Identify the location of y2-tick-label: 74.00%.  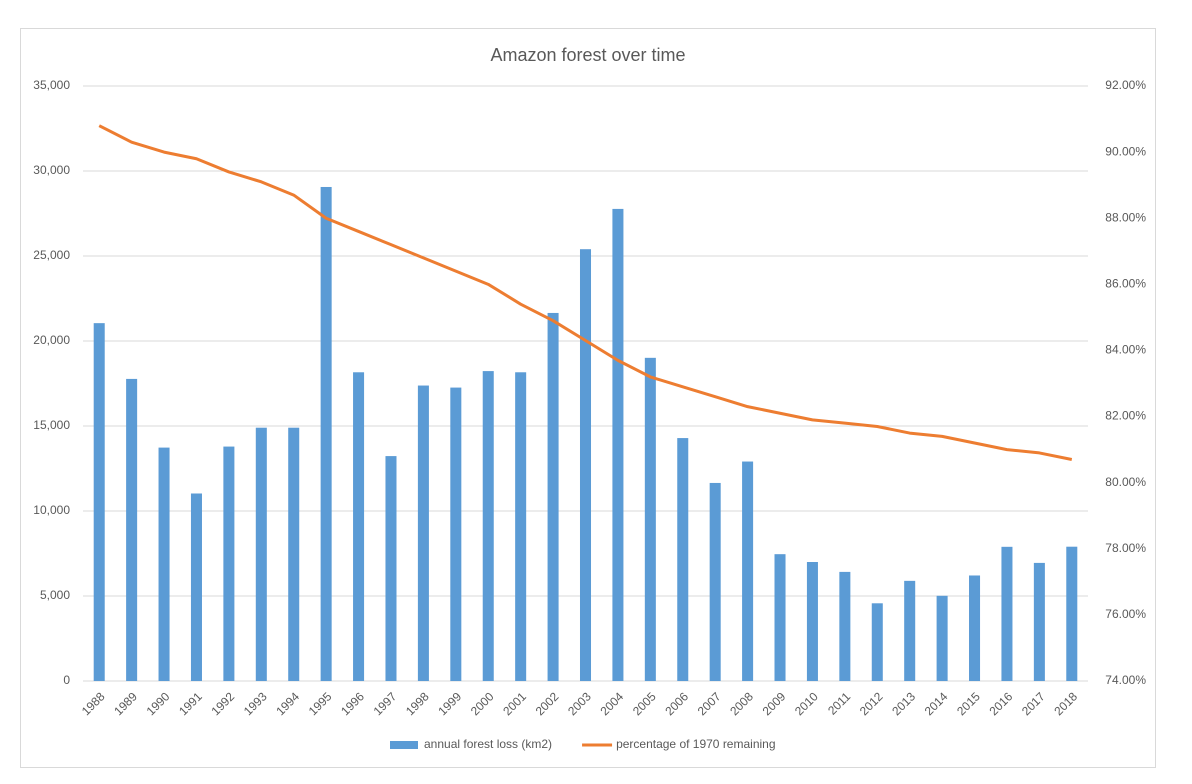
(1125, 680).